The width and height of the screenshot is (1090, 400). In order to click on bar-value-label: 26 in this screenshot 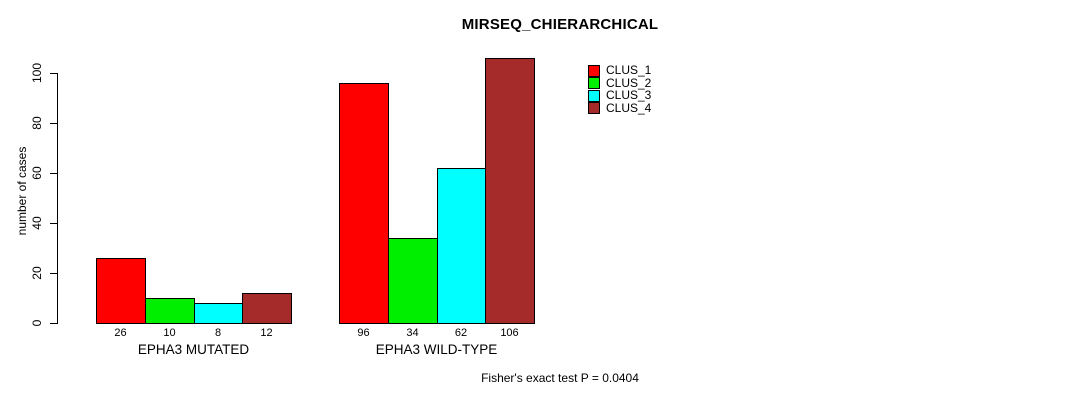, I will do `click(120, 333)`.